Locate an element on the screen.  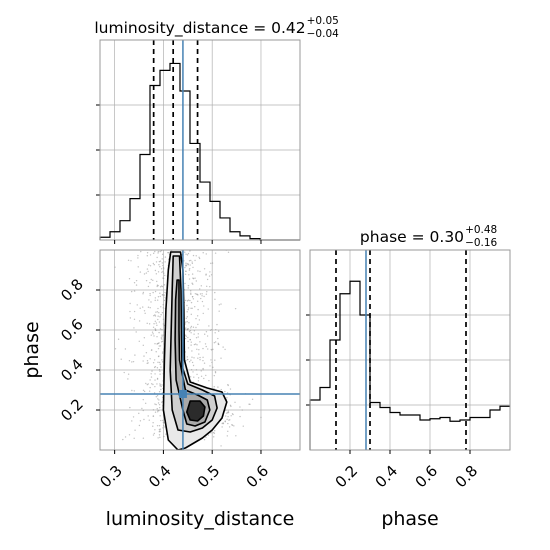
joint-truth-marker is located at coordinates (182, 394).